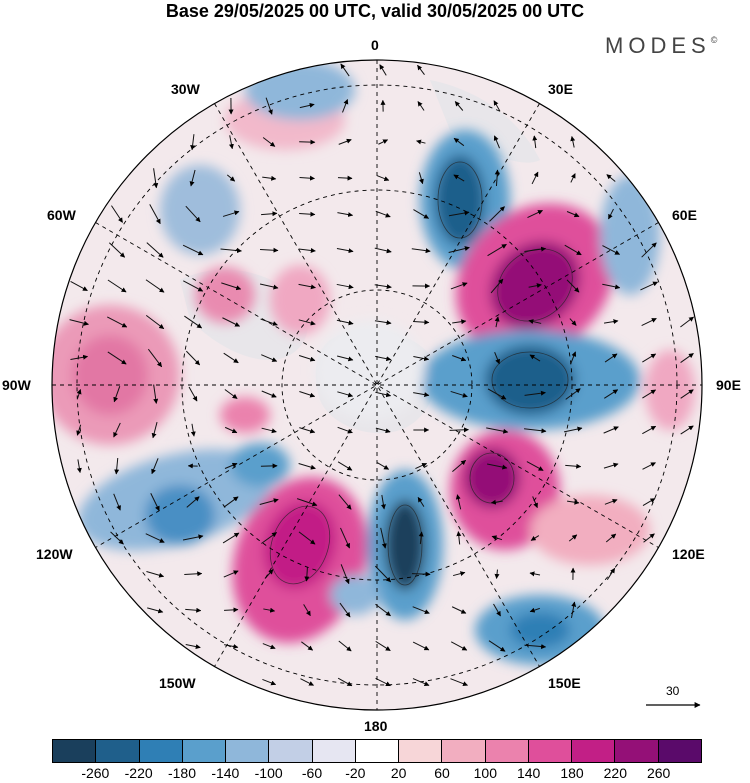 This screenshot has width=750, height=783. What do you see at coordinates (138, 773) in the screenshot?
I see `colorbar-tick-label: -220` at bounding box center [138, 773].